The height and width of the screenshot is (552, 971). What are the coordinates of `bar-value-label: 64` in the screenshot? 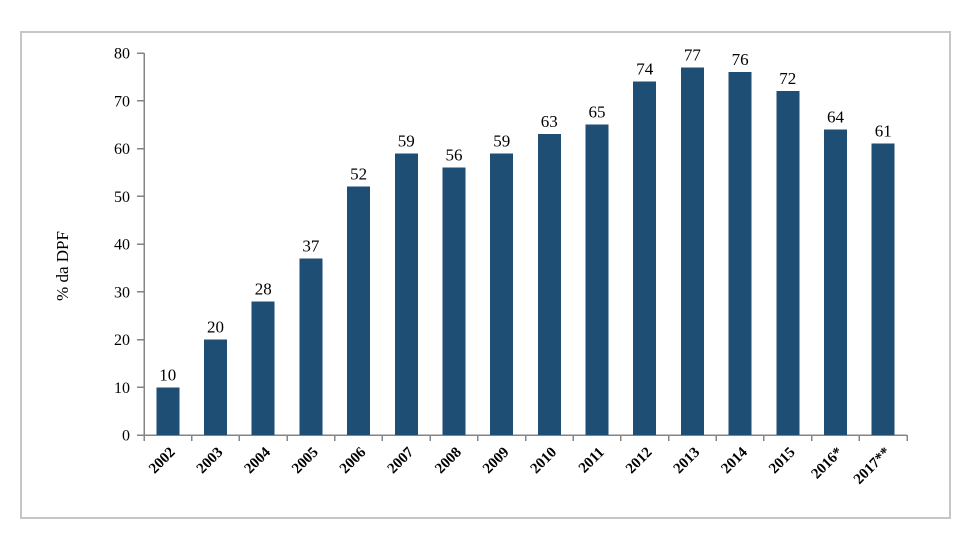 It's located at (836, 116).